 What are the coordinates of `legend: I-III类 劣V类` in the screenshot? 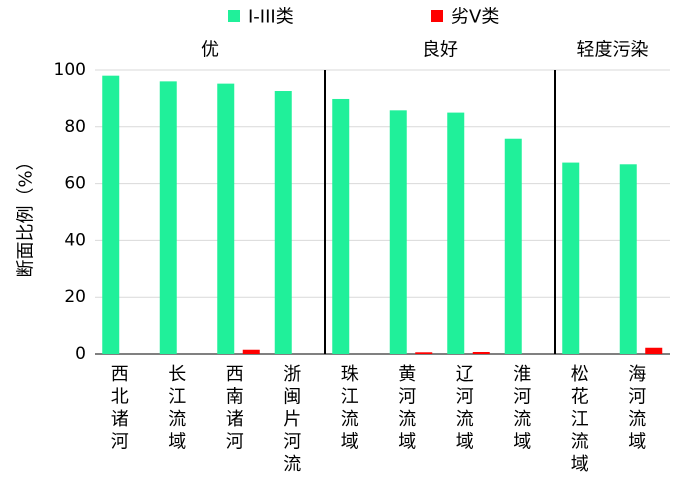 It's located at (363, 17).